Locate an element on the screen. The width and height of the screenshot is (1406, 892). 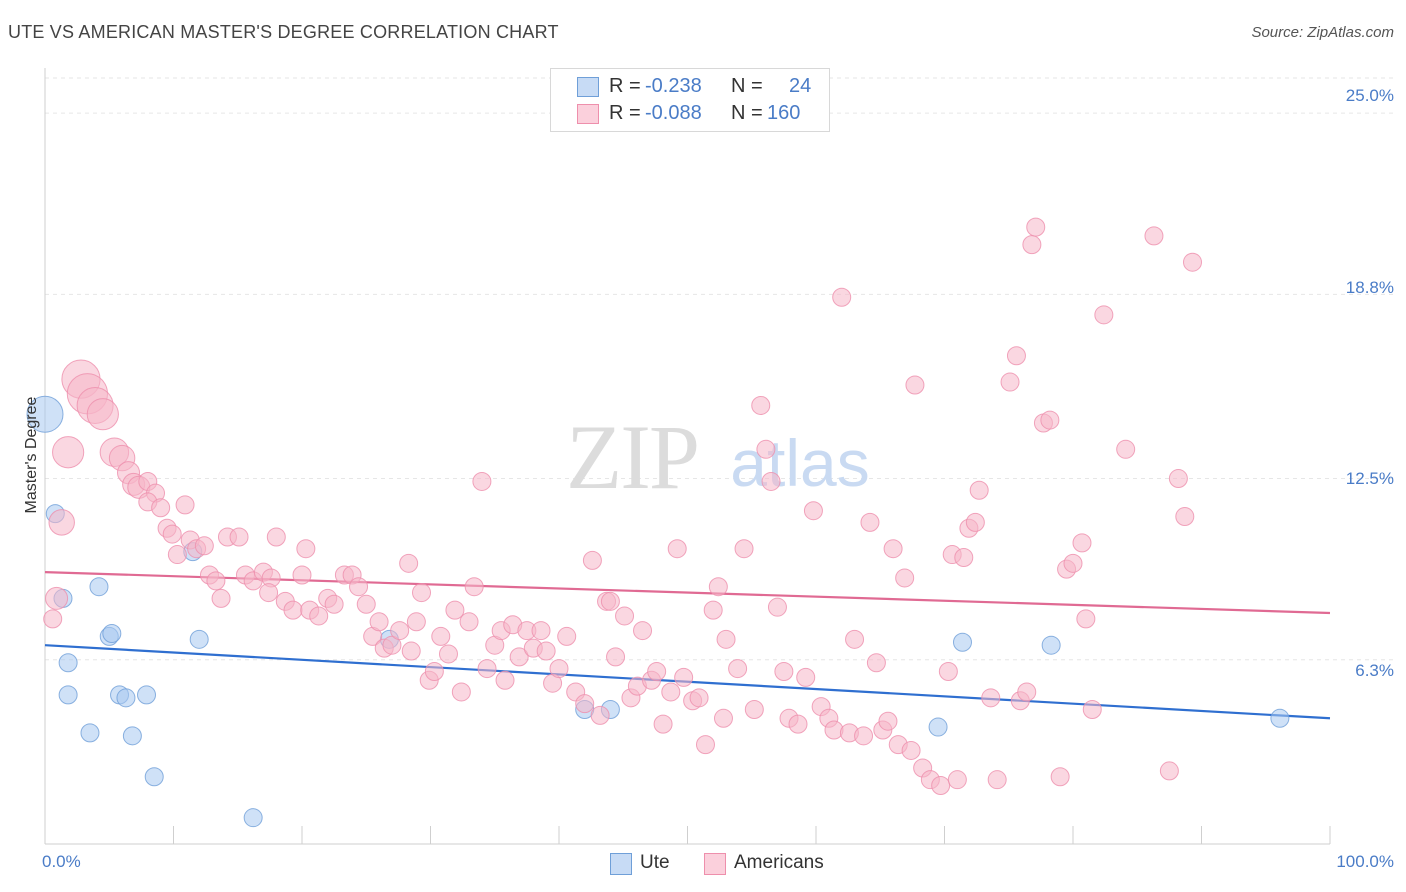
x-tick-label-min: 0.0% is located at coordinates (61, 861).